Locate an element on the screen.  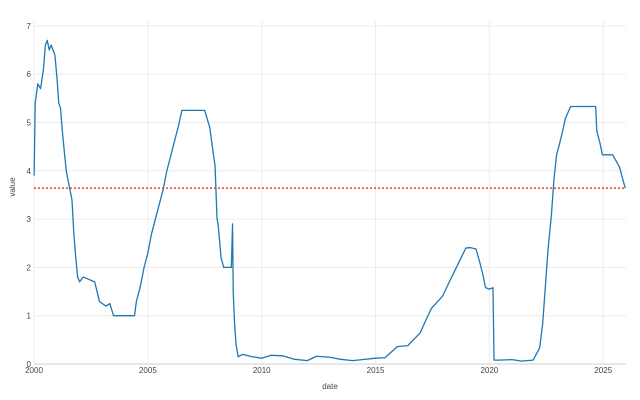
x-tick-label: 2000 is located at coordinates (34, 370).